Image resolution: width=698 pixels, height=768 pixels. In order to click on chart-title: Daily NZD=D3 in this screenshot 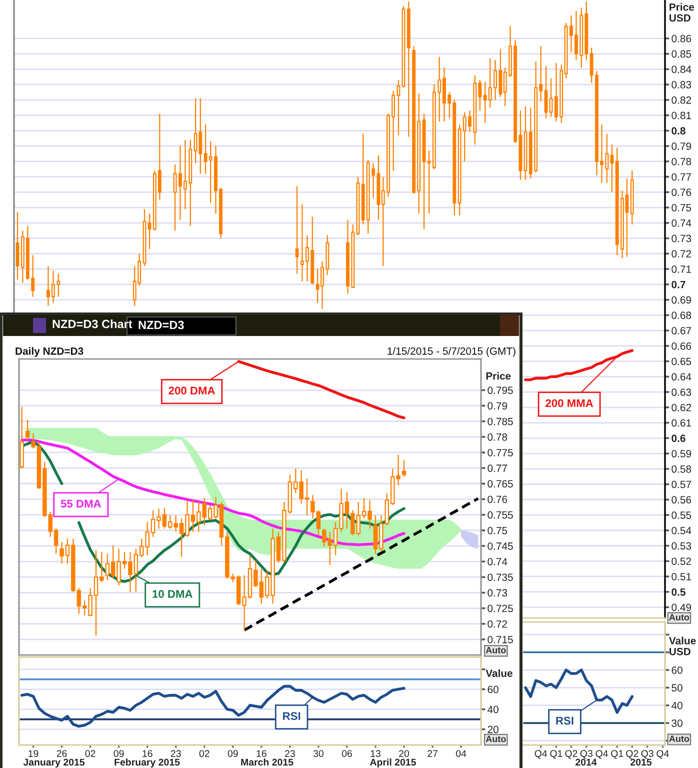, I will do `click(50, 352)`.